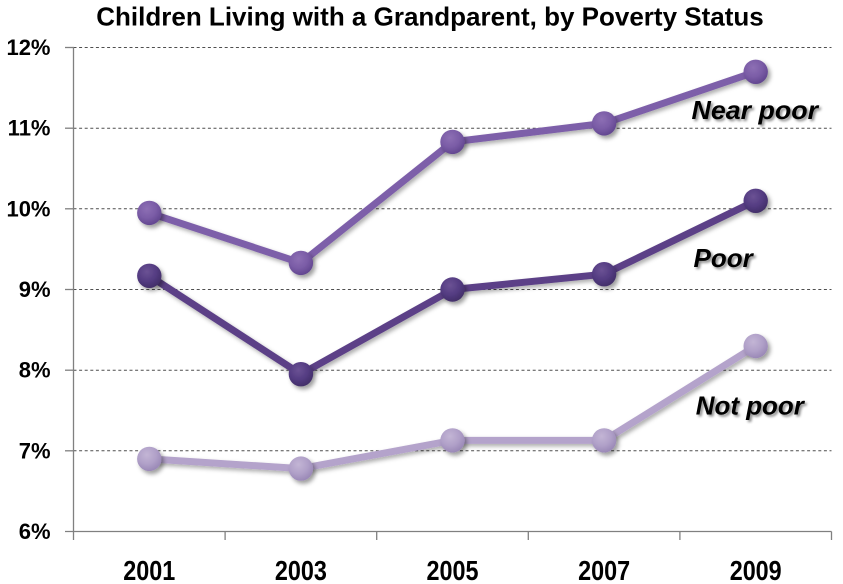 This screenshot has width=843, height=584. Describe the element at coordinates (149, 569) in the screenshot. I see `svg-text: 2001` at that location.